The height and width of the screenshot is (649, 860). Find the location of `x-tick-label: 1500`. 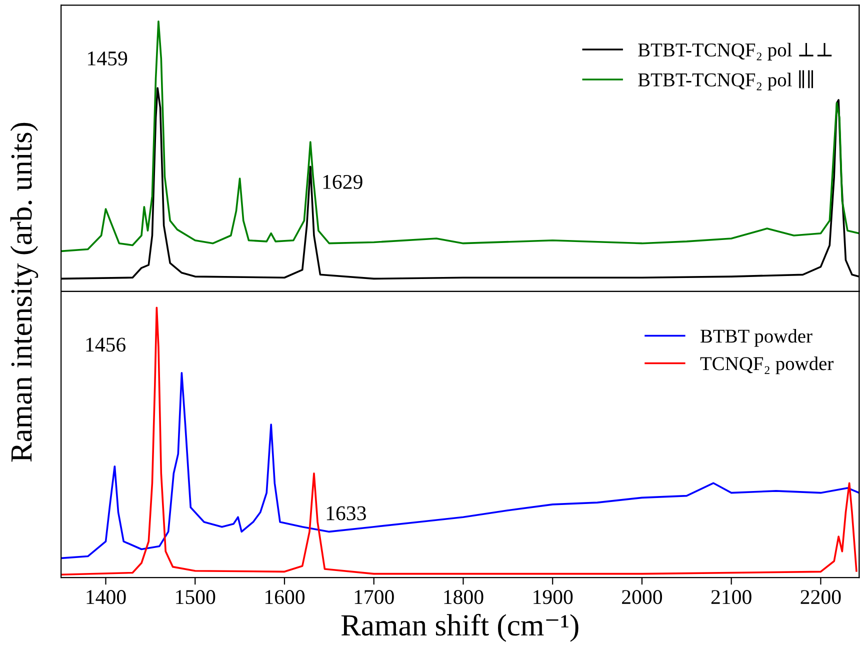

x-tick-label: 1500 is located at coordinates (196, 597).